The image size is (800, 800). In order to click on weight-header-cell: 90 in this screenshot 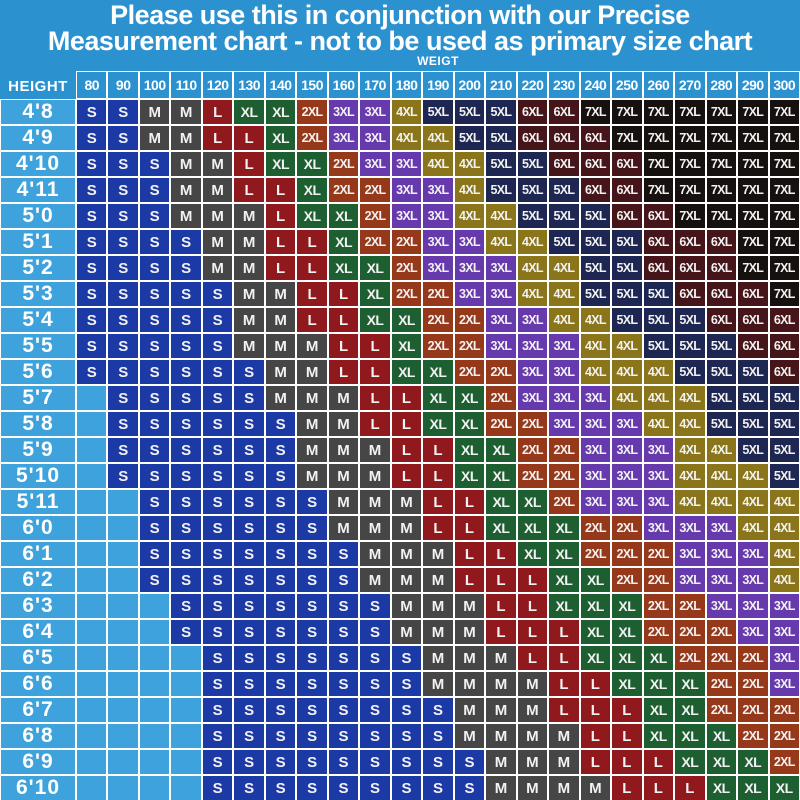, I will do `click(123, 85)`.